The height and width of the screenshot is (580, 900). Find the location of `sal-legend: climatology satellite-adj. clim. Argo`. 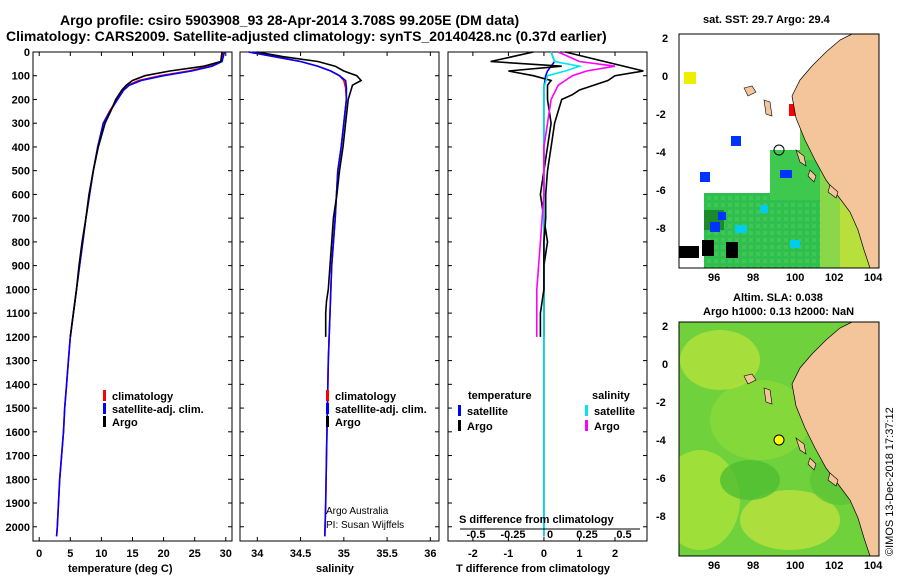

sal-legend: climatology satellite-adj. clim. Argo is located at coordinates (376, 409).